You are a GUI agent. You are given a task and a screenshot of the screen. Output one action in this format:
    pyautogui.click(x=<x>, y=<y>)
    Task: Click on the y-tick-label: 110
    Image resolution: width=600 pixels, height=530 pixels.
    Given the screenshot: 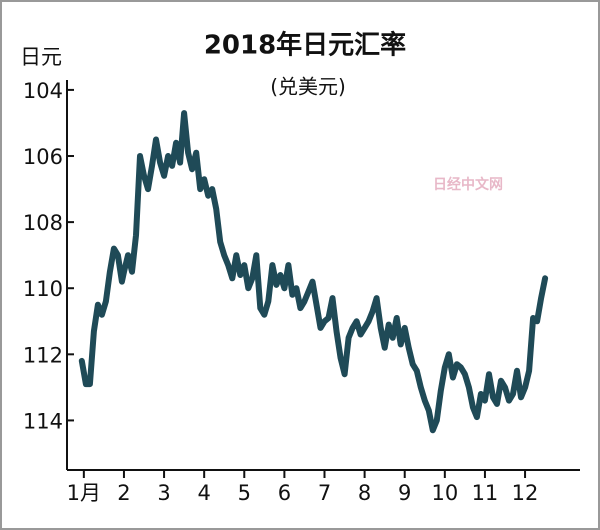 What is the action you would take?
    pyautogui.click(x=43, y=289)
    